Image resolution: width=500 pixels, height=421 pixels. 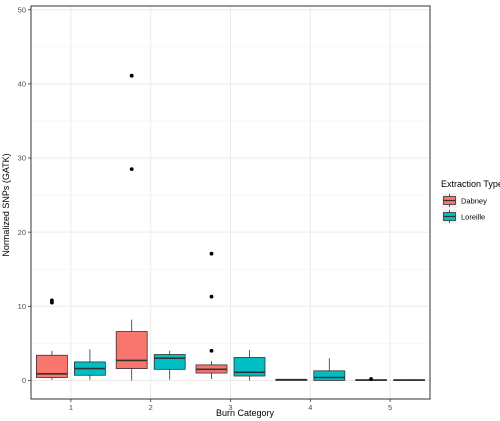 What do you see at coordinates (22, 306) in the screenshot?
I see `y-tick-label: 10` at bounding box center [22, 306].